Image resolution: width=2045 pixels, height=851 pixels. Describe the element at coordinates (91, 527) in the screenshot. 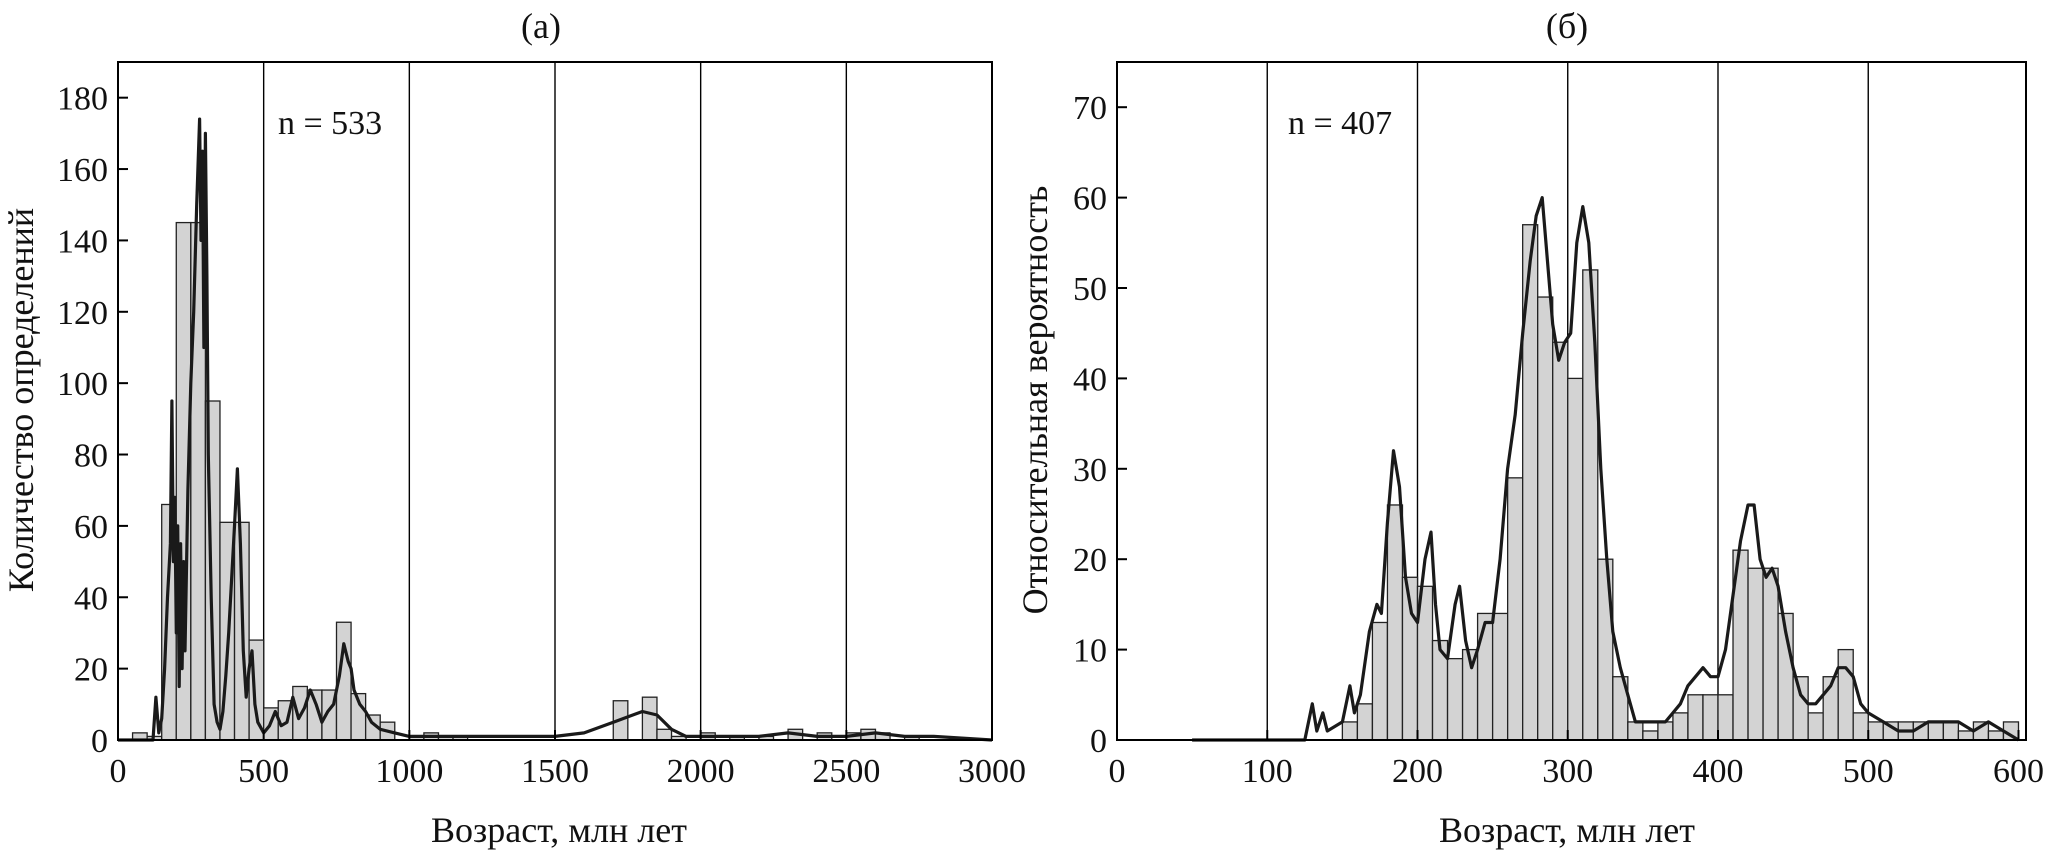

I see `panel-a-y-tick-label: 60` at that location.